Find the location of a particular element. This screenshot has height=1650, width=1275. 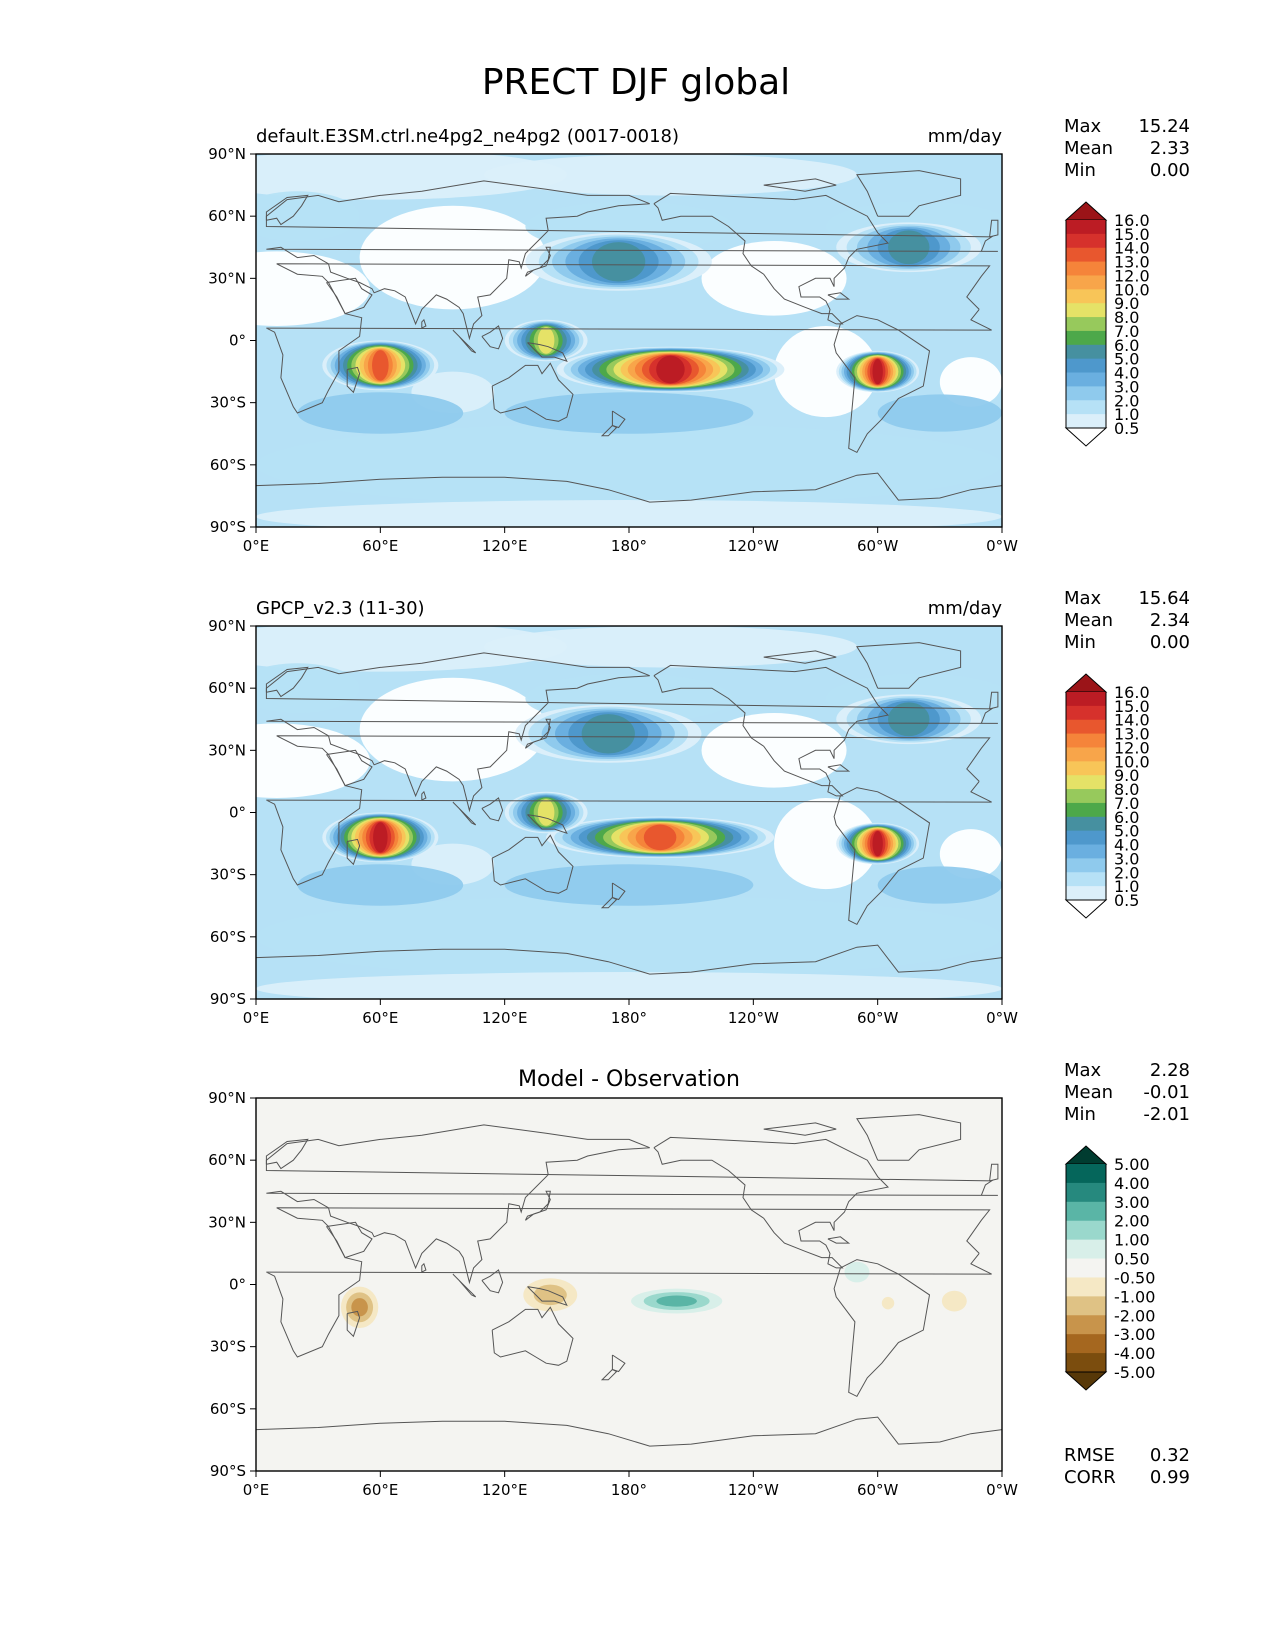

colorbar-label: 9.0 is located at coordinates (1126, 775).